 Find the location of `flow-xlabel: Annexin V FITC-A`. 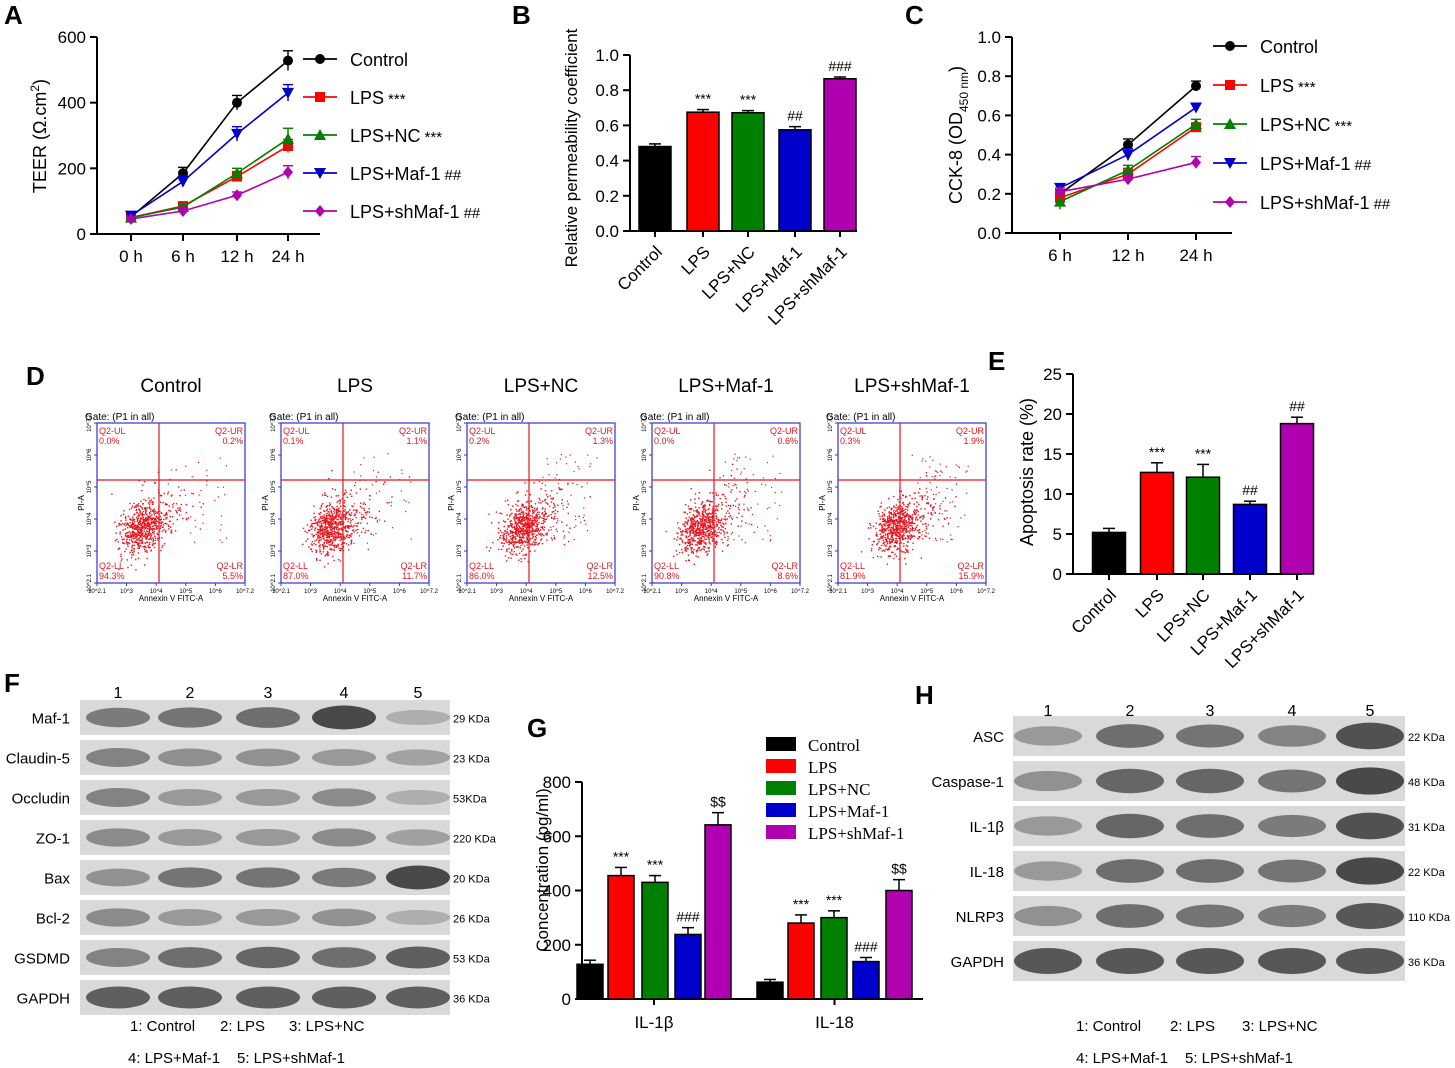

flow-xlabel: Annexin V FITC-A is located at coordinates (171, 598).